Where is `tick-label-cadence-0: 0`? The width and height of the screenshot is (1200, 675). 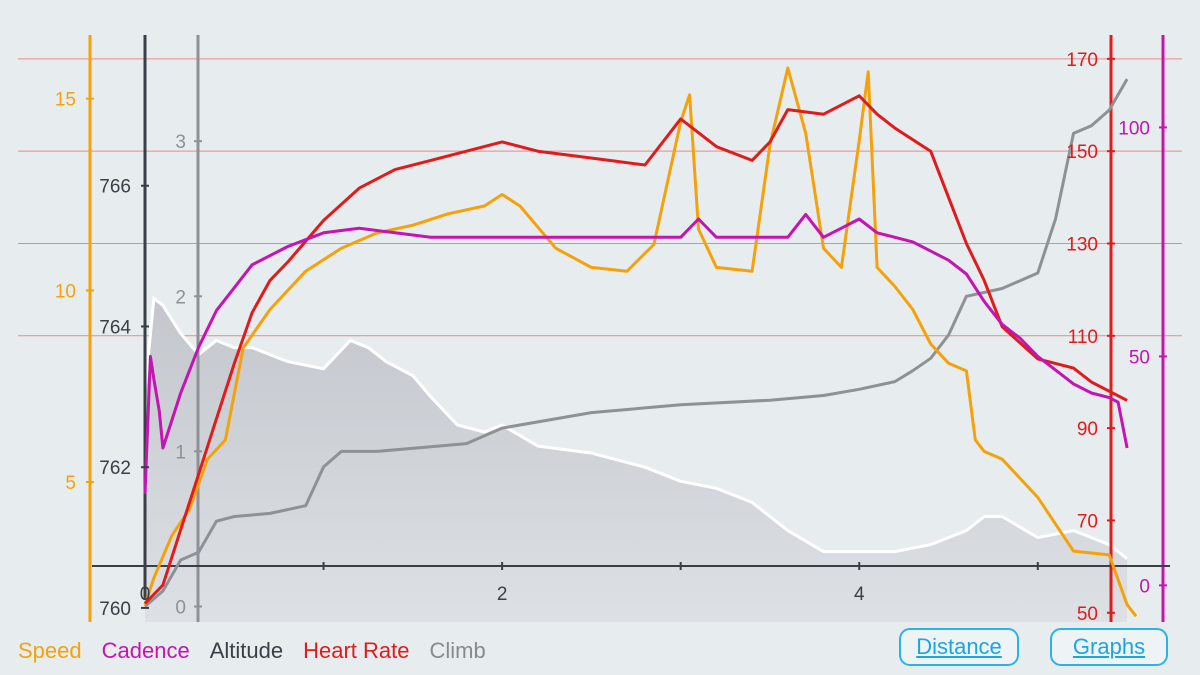 tick-label-cadence-0: 0 is located at coordinates (1144, 586).